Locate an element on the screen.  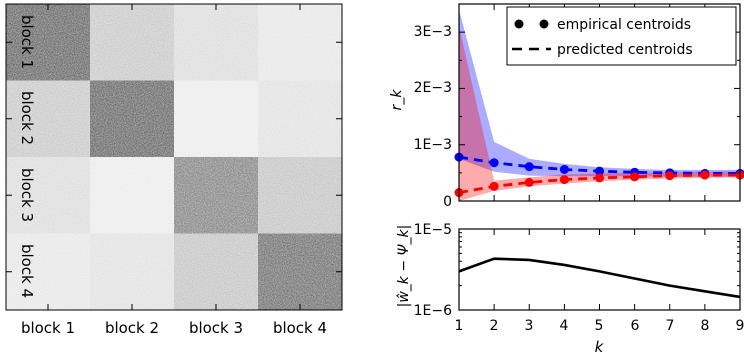
heatmap-ytick-label: block 4 is located at coordinates (27, 271).